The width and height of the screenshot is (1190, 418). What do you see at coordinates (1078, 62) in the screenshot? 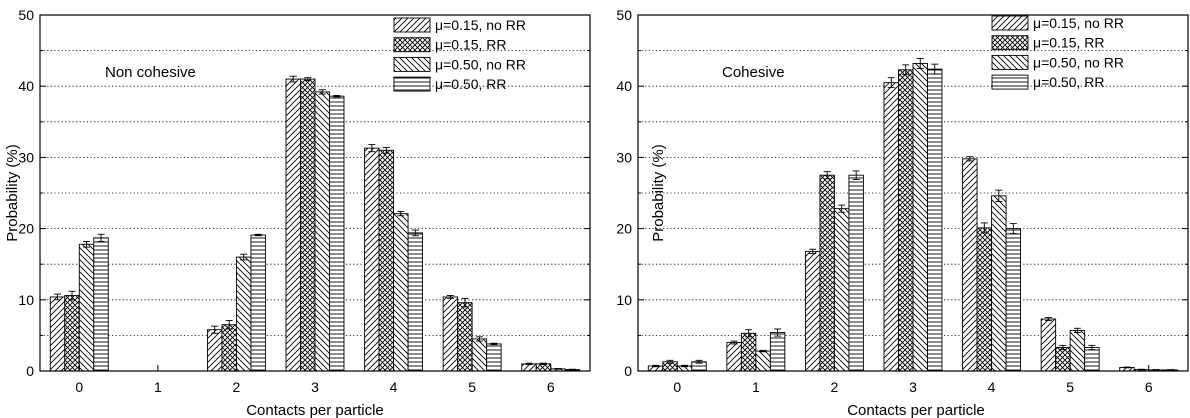
I see `legend-label: μ=0.50, no RR` at bounding box center [1078, 62].